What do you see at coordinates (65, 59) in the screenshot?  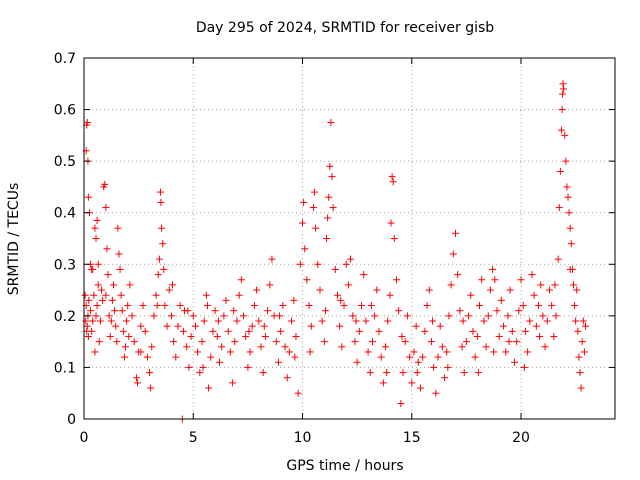 I see `y-tick-label: 0.7` at bounding box center [65, 59].